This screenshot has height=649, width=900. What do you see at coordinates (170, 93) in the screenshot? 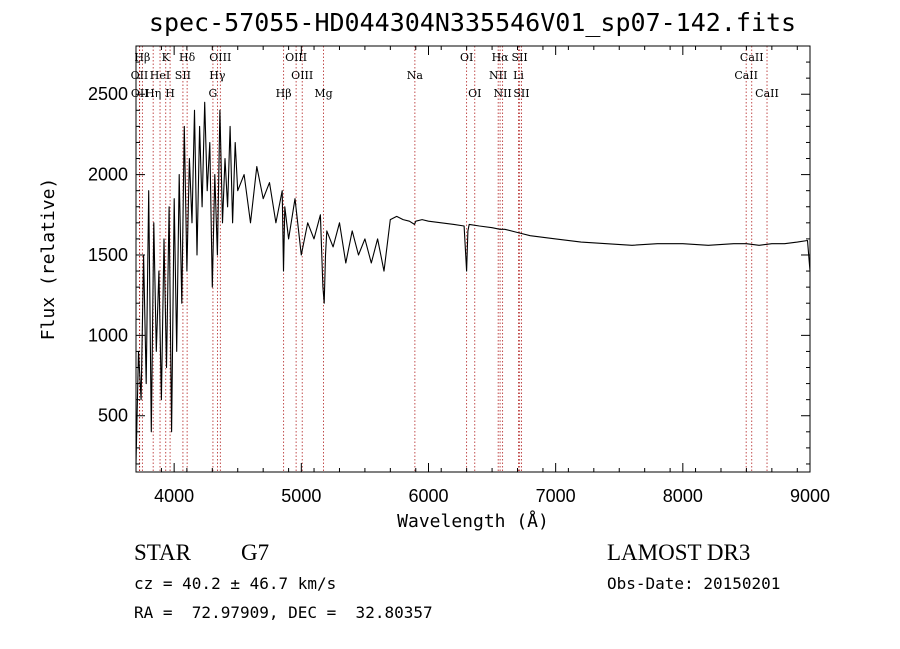
I see `line-marker-label: H` at bounding box center [170, 93].